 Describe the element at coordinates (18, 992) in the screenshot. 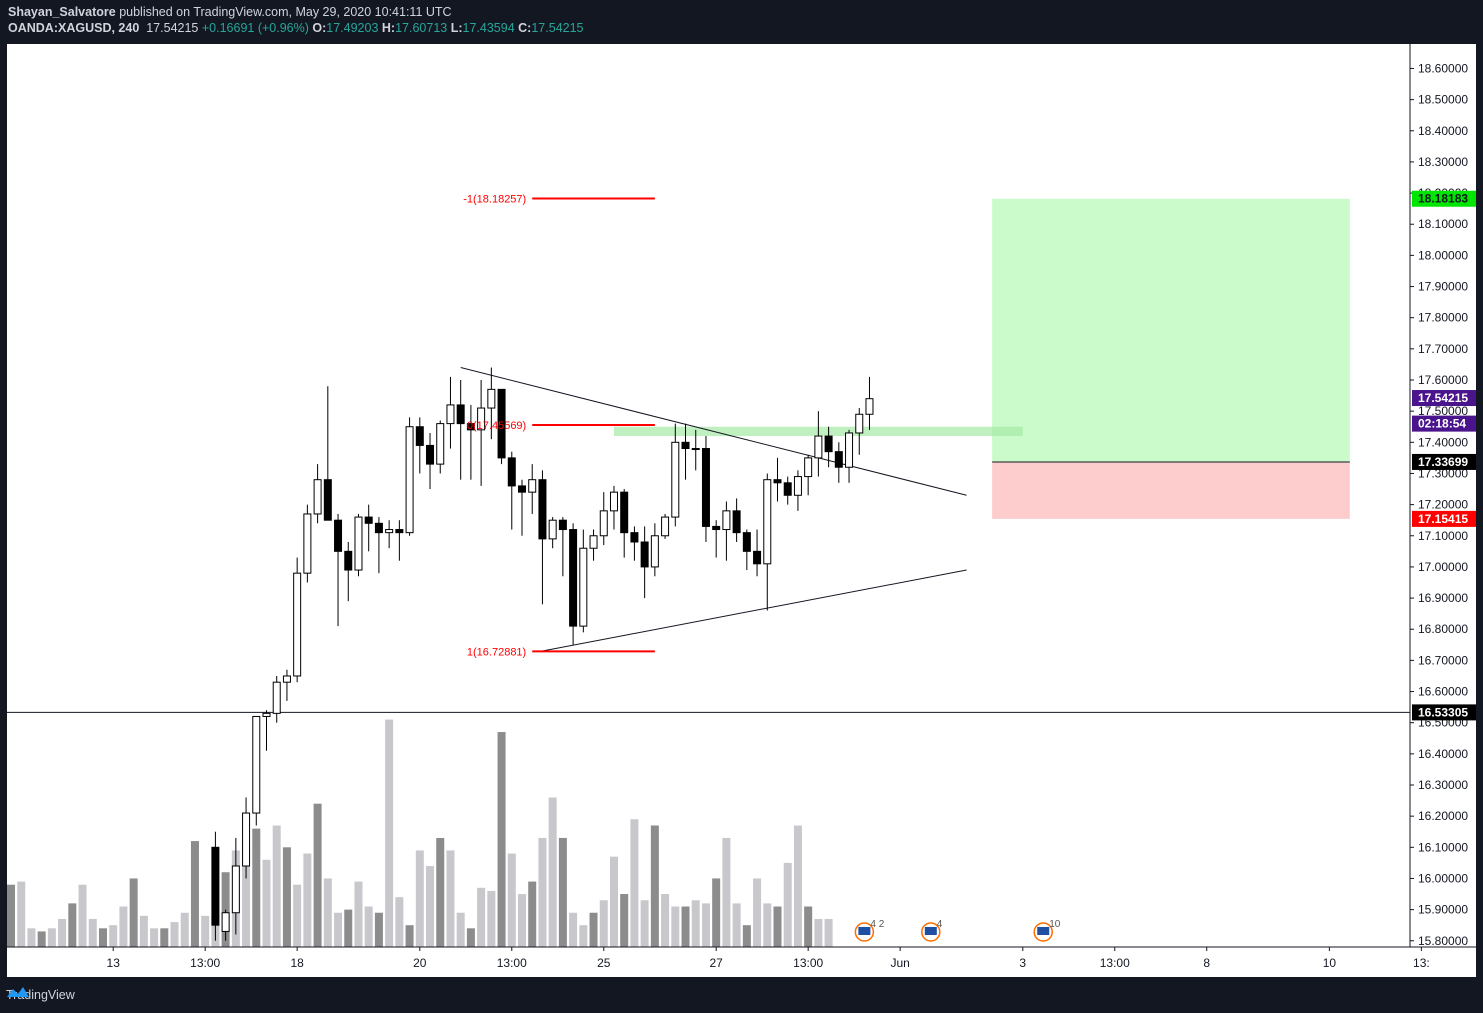

I see `tradingview-logo-icon` at that location.